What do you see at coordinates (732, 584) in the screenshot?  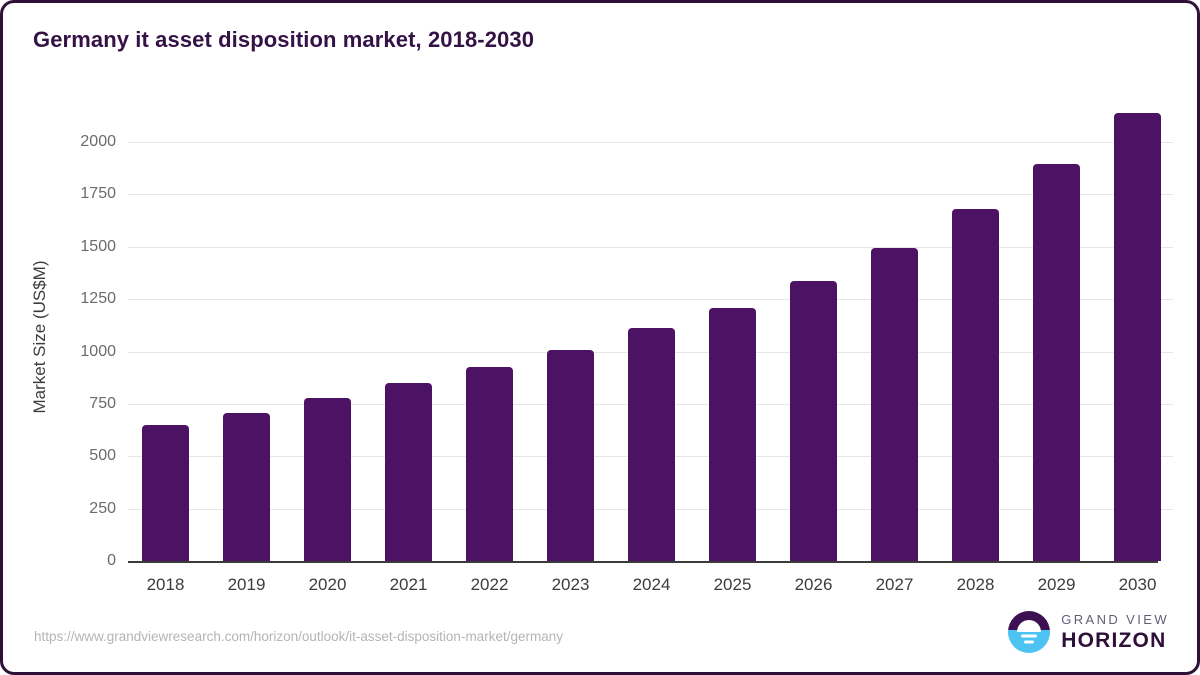 I see `x-axis-tick-2025: 2025` at bounding box center [732, 584].